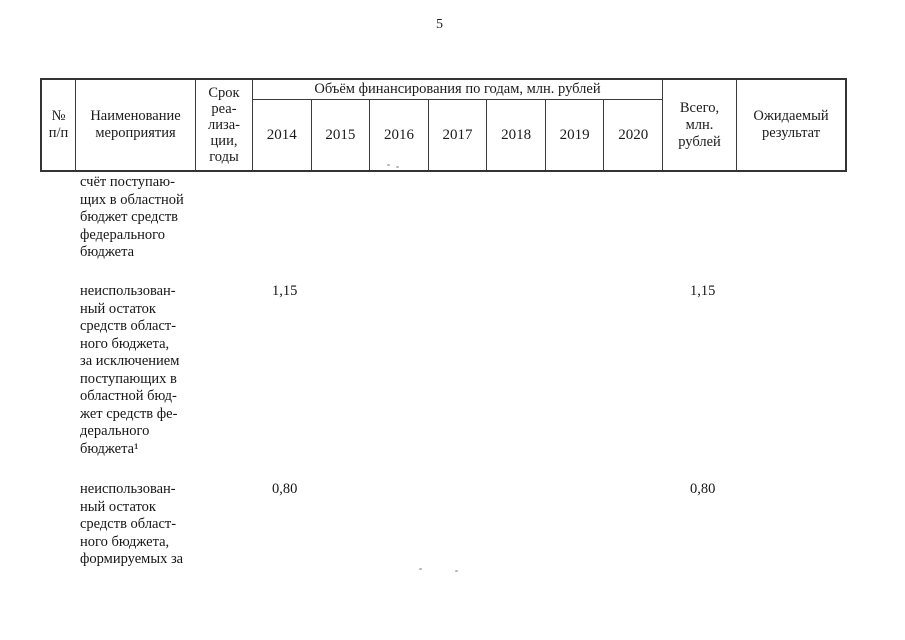  What do you see at coordinates (516, 135) in the screenshot?
I see `col-header-year-2018: 2018` at bounding box center [516, 135].